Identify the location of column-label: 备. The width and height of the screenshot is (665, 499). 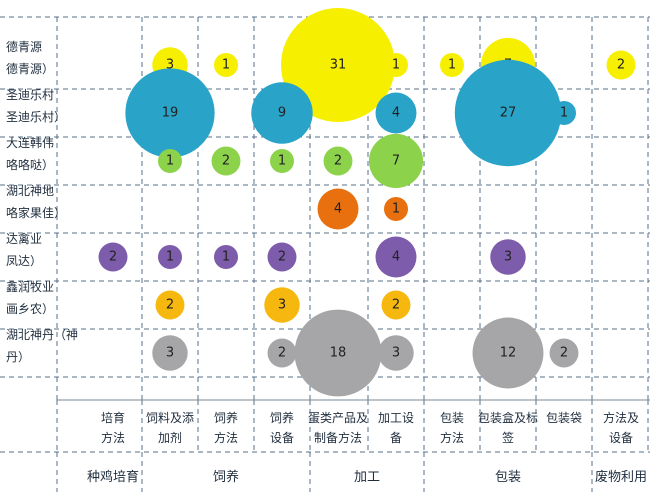
(396, 438).